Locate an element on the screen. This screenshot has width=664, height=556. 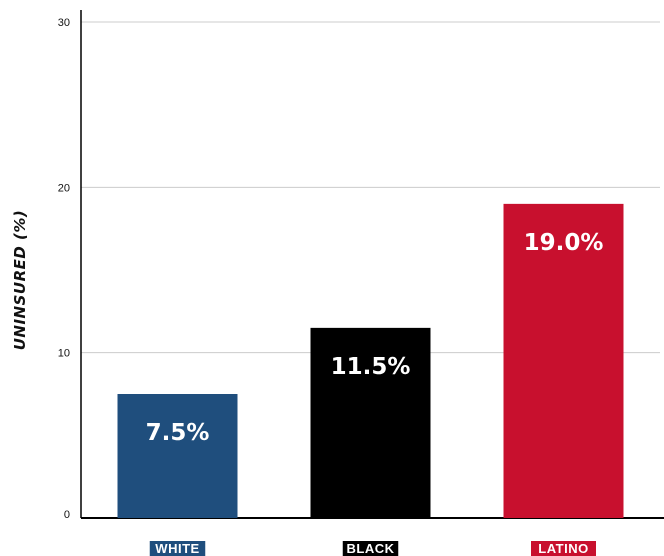
y-tick-label: 0 is located at coordinates (67, 515).